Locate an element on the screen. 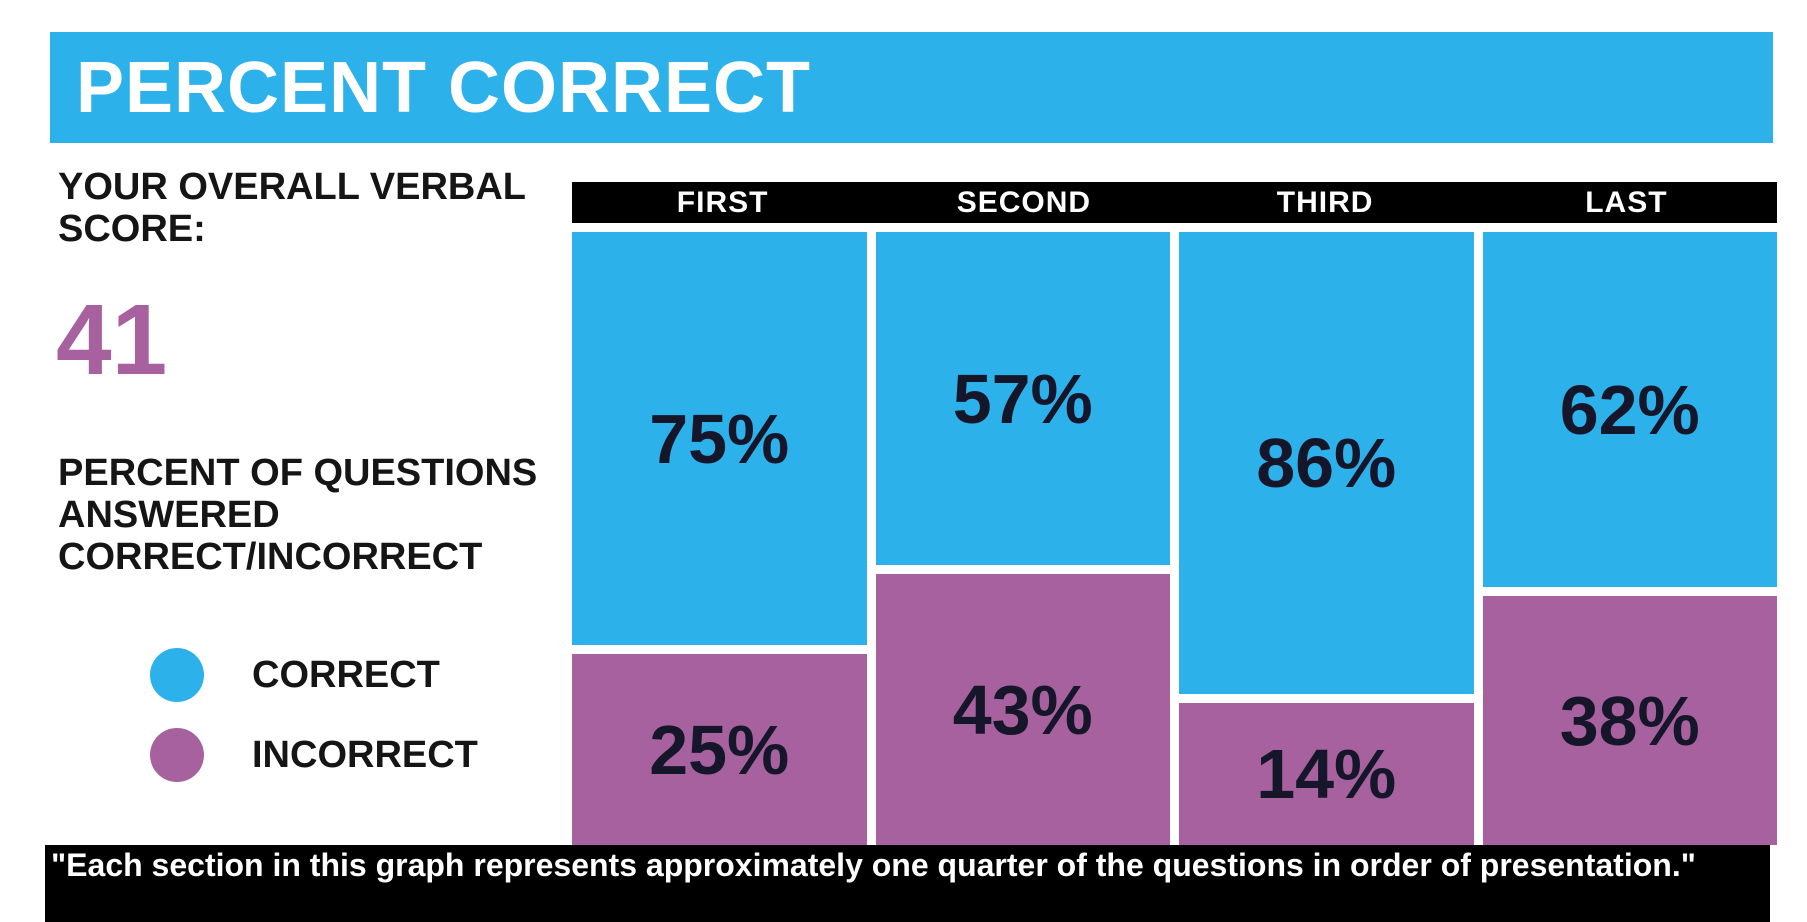 The width and height of the screenshot is (1807, 922). column-header-second: SECOND is located at coordinates (1024, 202).